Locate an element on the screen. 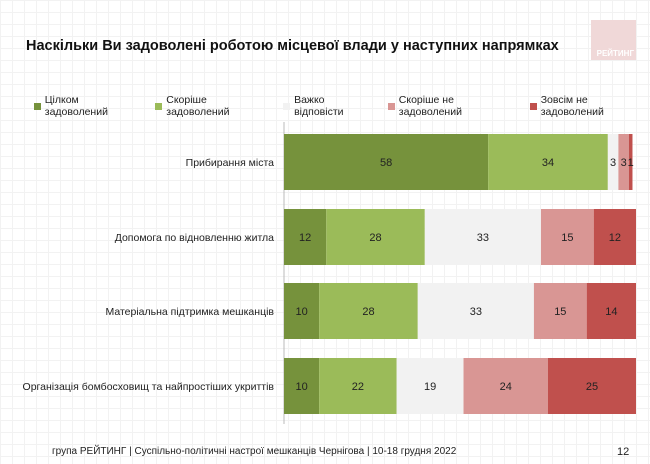 This screenshot has height=464, width=650. legend-label: Зовсім не задоволений is located at coordinates (572, 106).